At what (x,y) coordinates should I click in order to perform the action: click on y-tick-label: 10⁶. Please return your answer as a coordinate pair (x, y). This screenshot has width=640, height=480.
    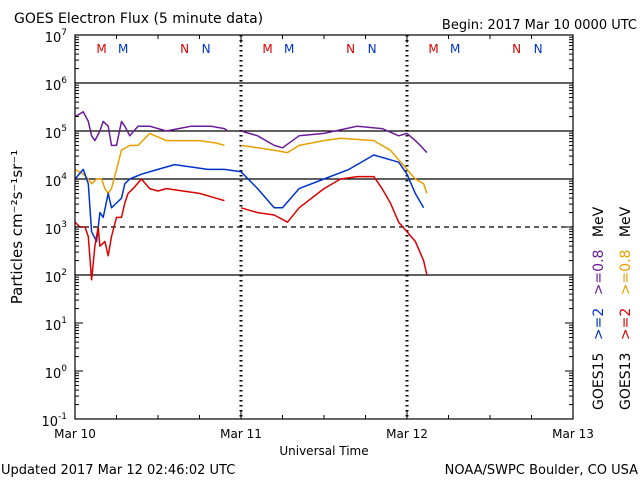
    Looking at the image, I should click on (56, 85).